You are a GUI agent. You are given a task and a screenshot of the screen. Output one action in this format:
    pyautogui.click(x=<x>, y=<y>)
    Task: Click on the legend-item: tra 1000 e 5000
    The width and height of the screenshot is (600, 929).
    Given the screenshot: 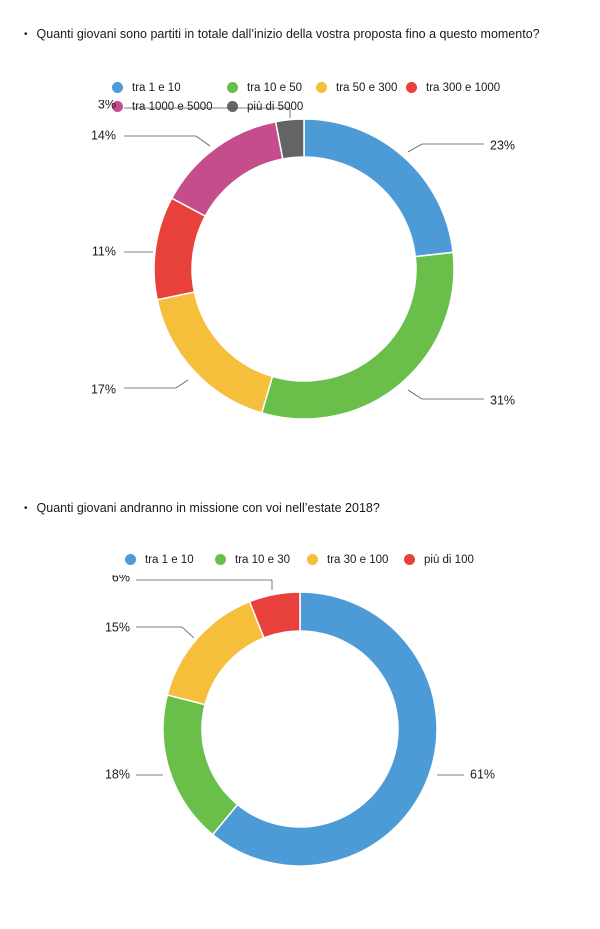 What is the action you would take?
    pyautogui.click(x=169, y=106)
    